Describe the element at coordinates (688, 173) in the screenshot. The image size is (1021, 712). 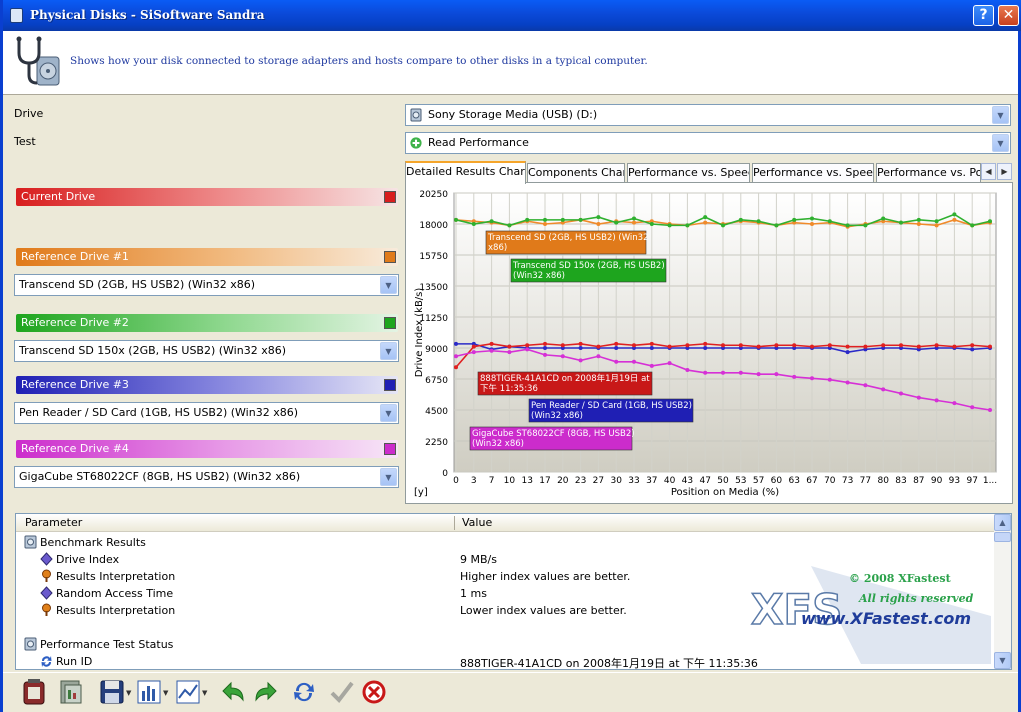
I see `tab-performance-vs-speed: Performance vs. Speed` at that location.